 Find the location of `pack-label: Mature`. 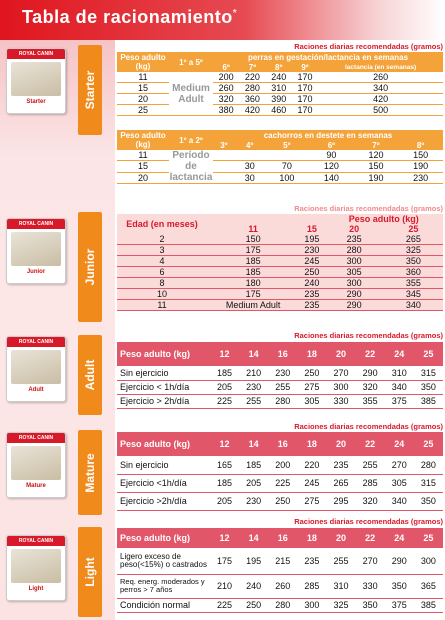

pack-label: Mature is located at coordinates (36, 486).